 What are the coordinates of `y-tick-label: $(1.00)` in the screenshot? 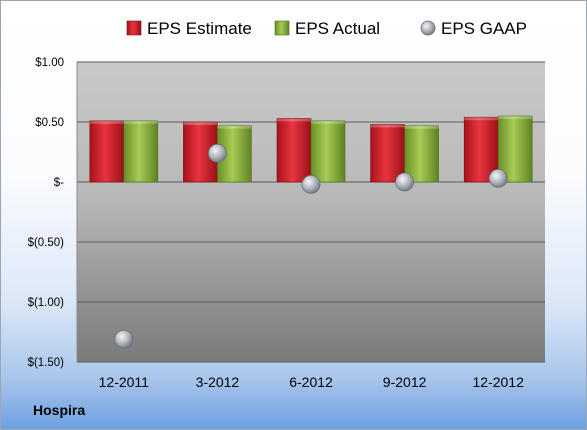 It's located at (46, 303).